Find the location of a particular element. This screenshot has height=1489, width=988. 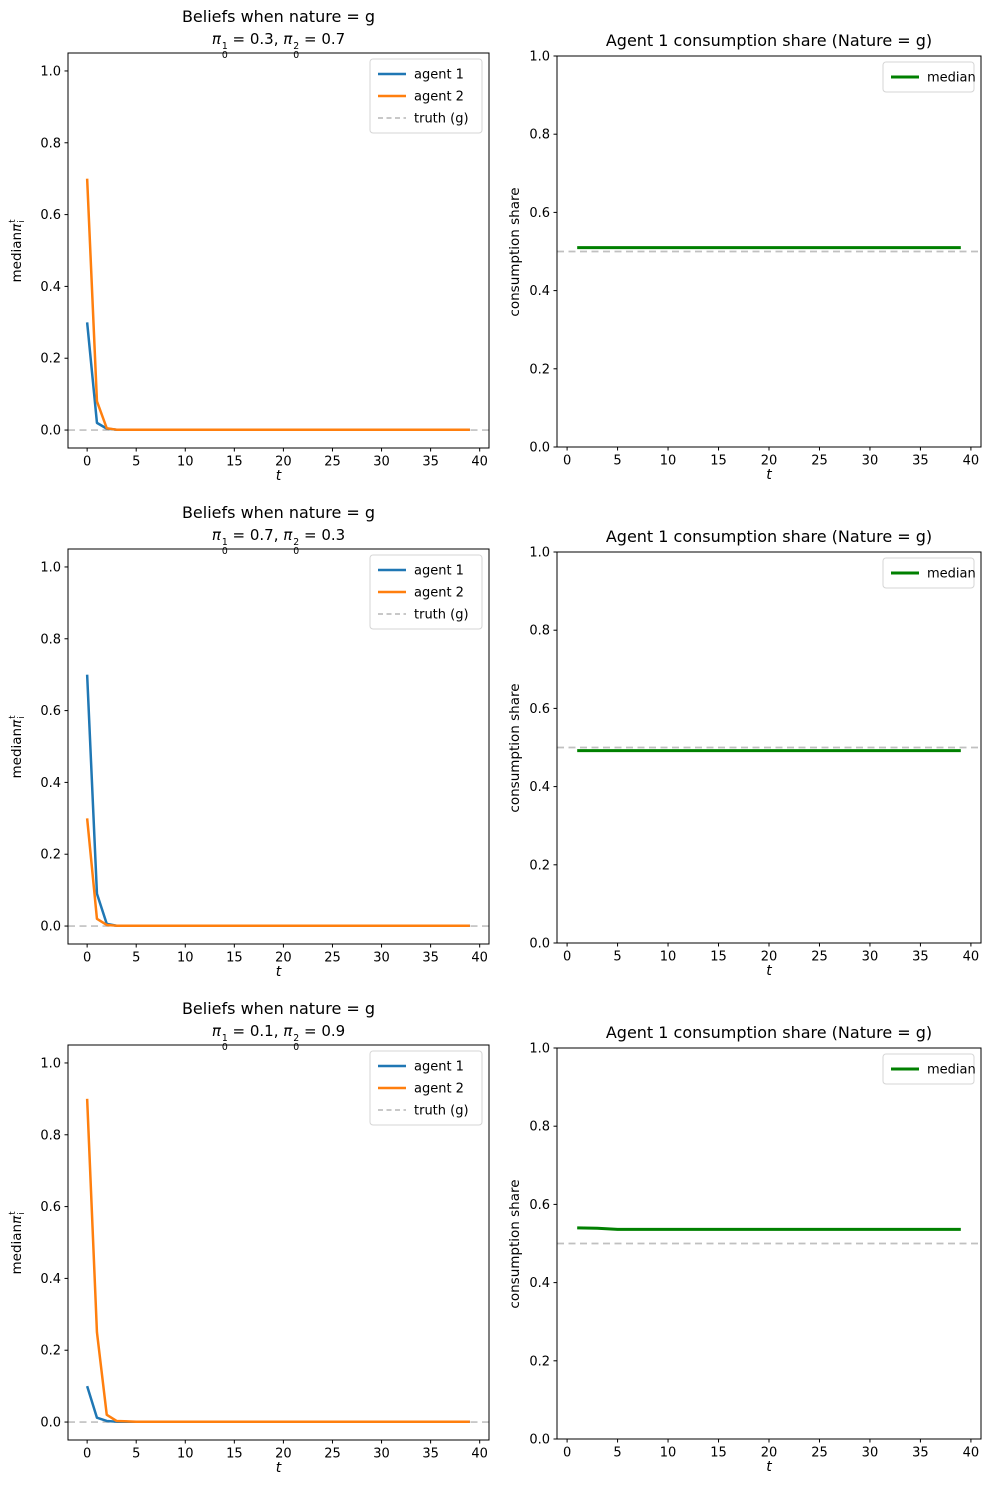

subplot-consumption-row2: 0 5 10 15 20 25 30 35 40 0.0 0.2 0.4 0.6 0.8 1.0 median is located at coordinates (755, 755).